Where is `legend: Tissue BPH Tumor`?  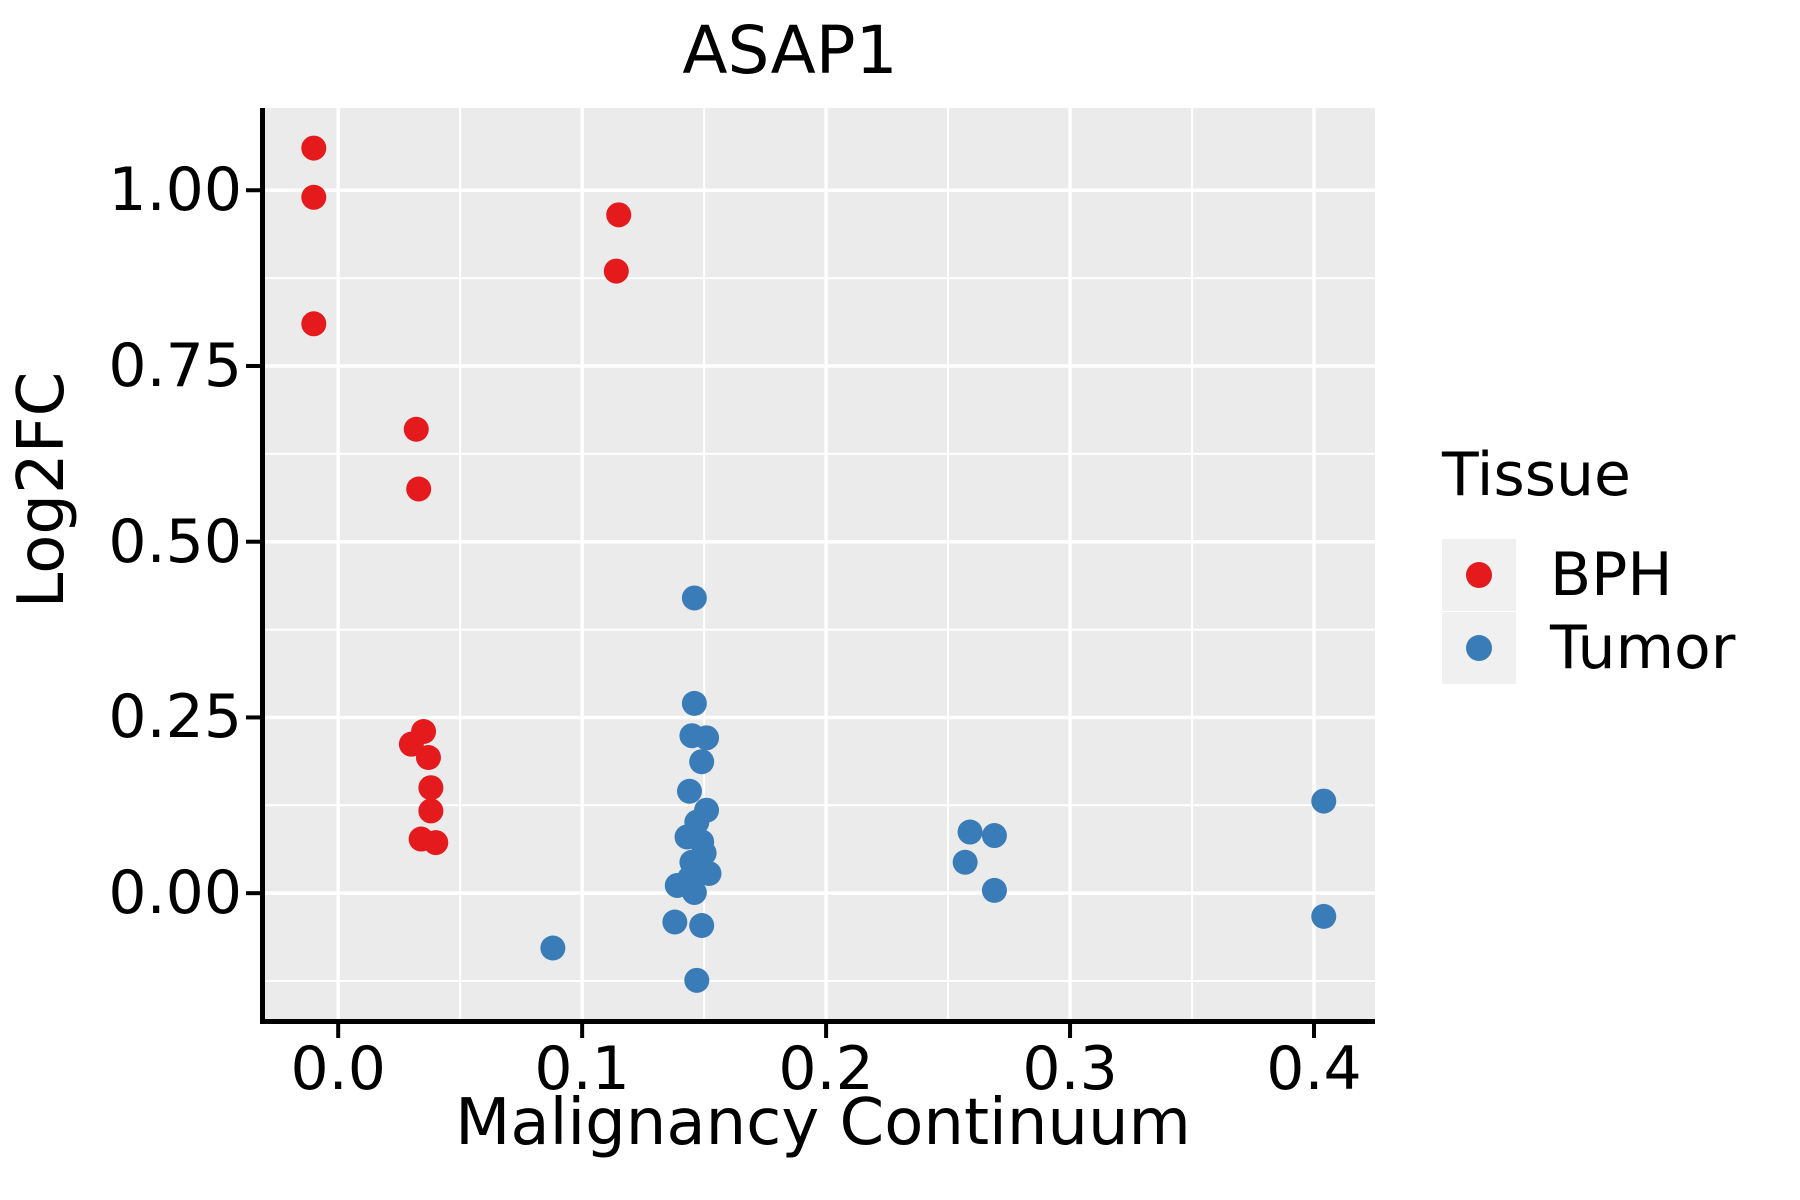
legend: Tissue BPH Tumor is located at coordinates (1617, 562).